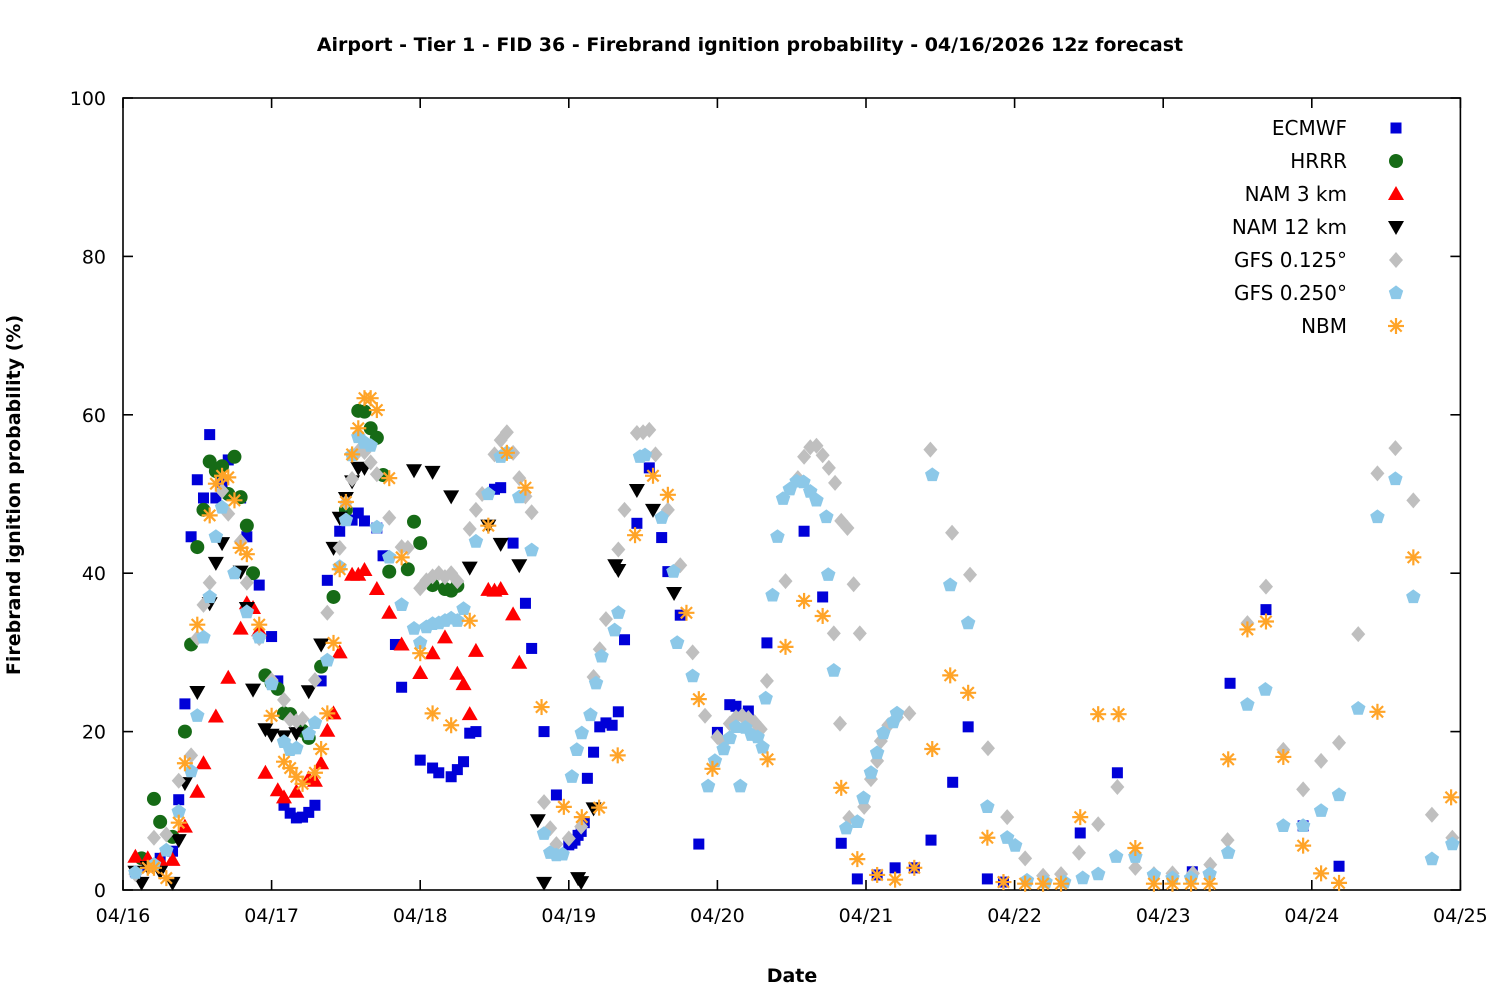 The image size is (1500, 1000). What do you see at coordinates (271, 916) in the screenshot?
I see `x-tick-label: 04/17` at bounding box center [271, 916].